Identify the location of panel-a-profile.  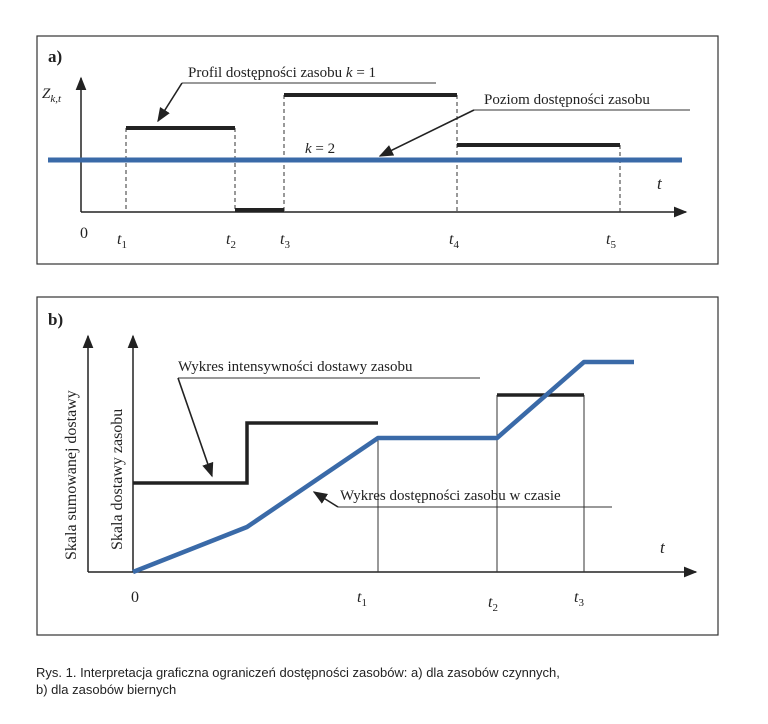
(373, 152).